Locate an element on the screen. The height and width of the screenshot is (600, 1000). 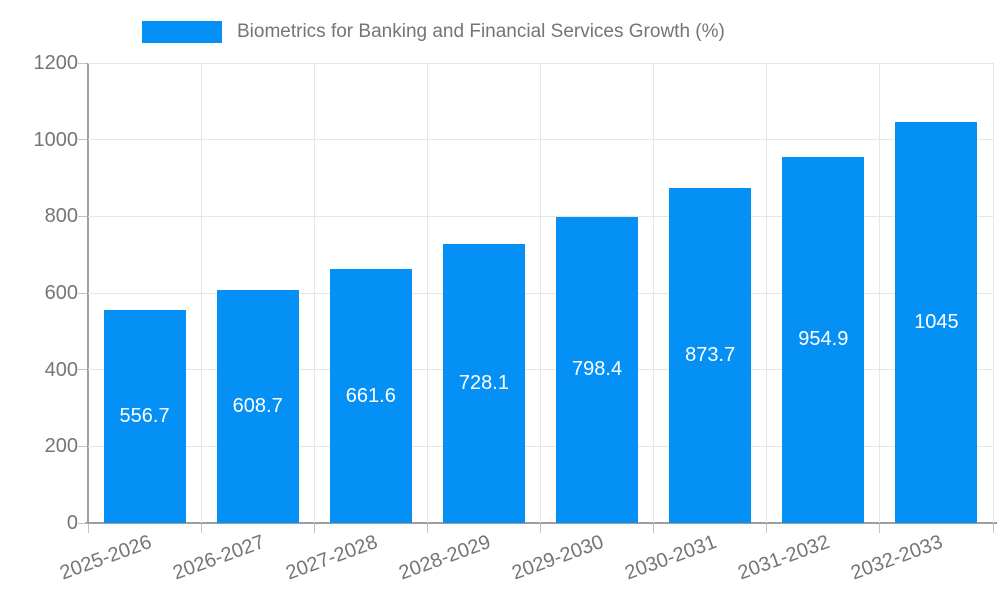
x-tick-label: 2026-2027 is located at coordinates (218, 558).